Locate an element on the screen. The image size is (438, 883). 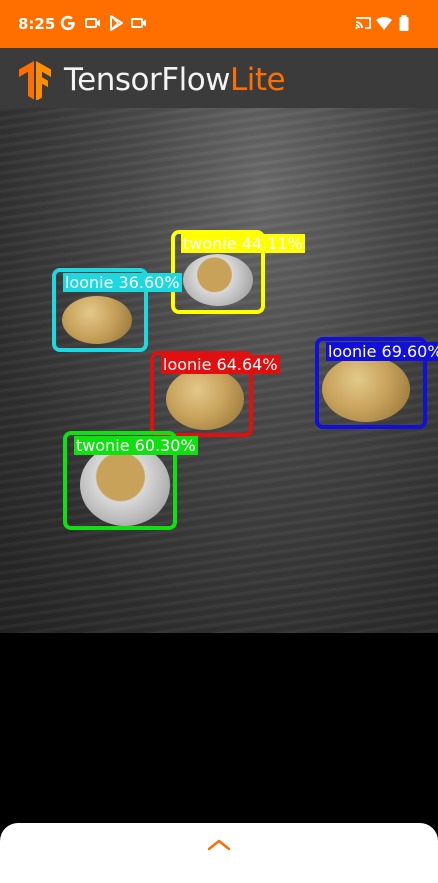
cast-icon is located at coordinates (363, 23).